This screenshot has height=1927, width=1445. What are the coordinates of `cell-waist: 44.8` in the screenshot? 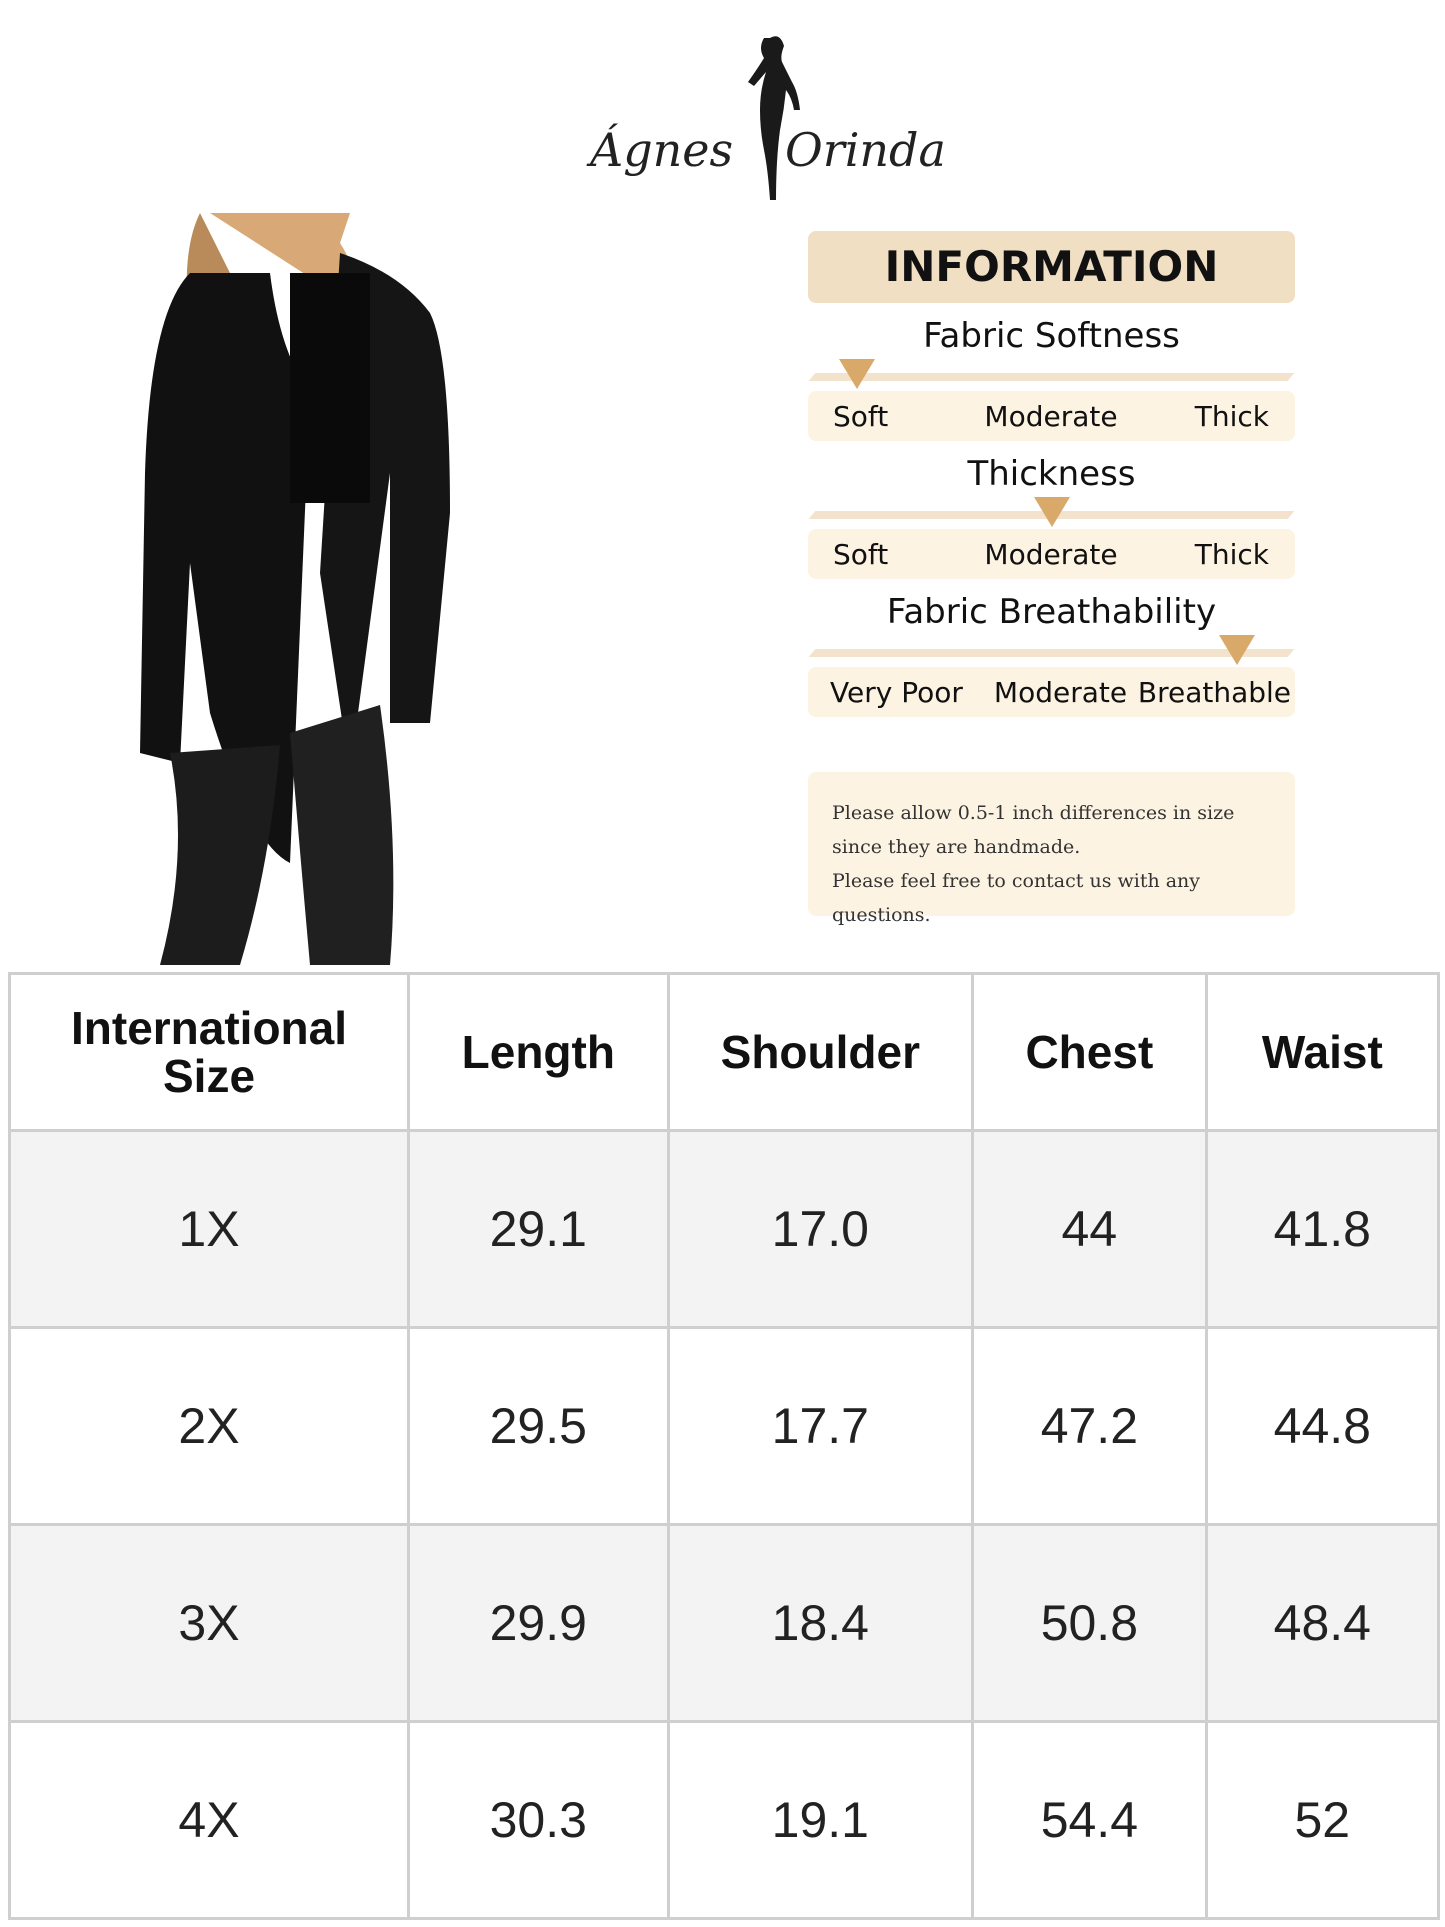 It's located at (1322, 1426).